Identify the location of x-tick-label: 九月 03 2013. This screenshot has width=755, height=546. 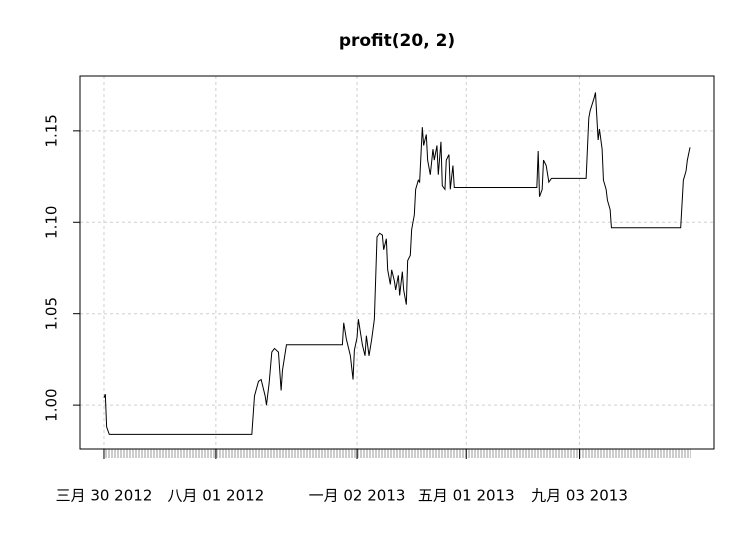
(579, 496).